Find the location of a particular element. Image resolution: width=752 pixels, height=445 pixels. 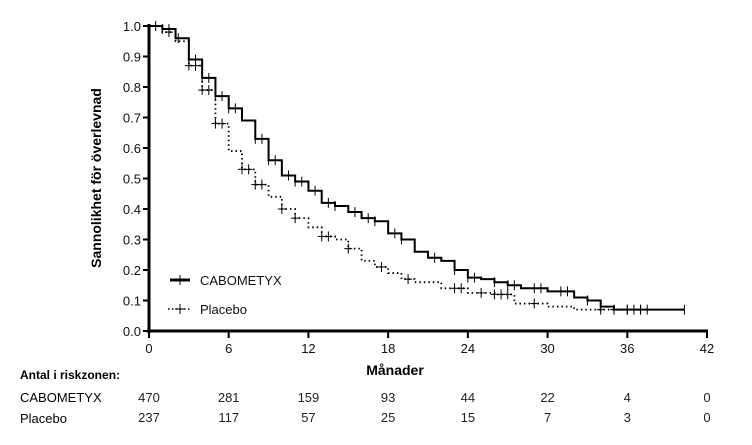

y-tick-label: 0.9 is located at coordinates (132, 57).